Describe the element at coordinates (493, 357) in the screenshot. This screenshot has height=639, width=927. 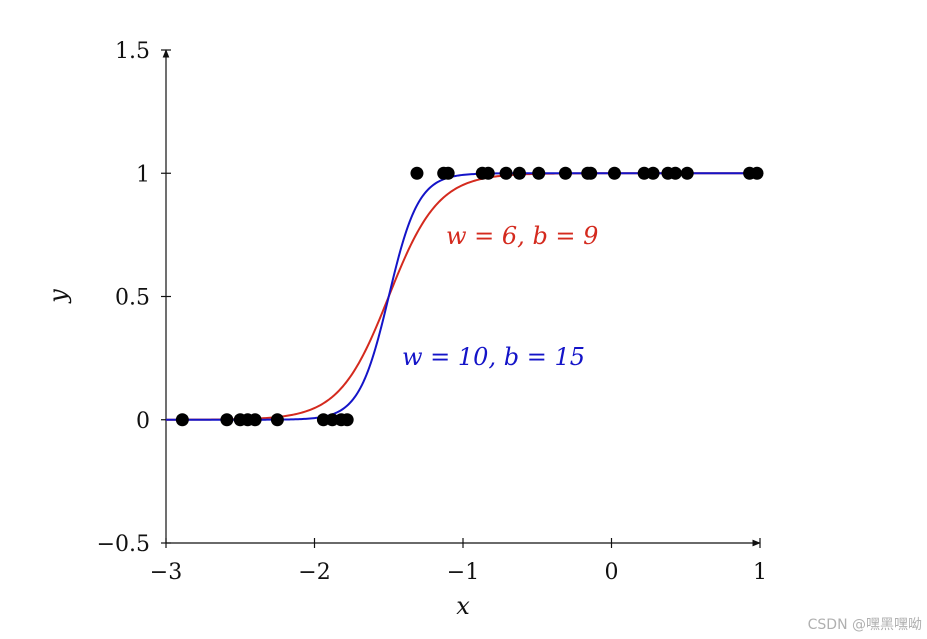
I see `series-label-blue: w = 10, b = 15` at that location.